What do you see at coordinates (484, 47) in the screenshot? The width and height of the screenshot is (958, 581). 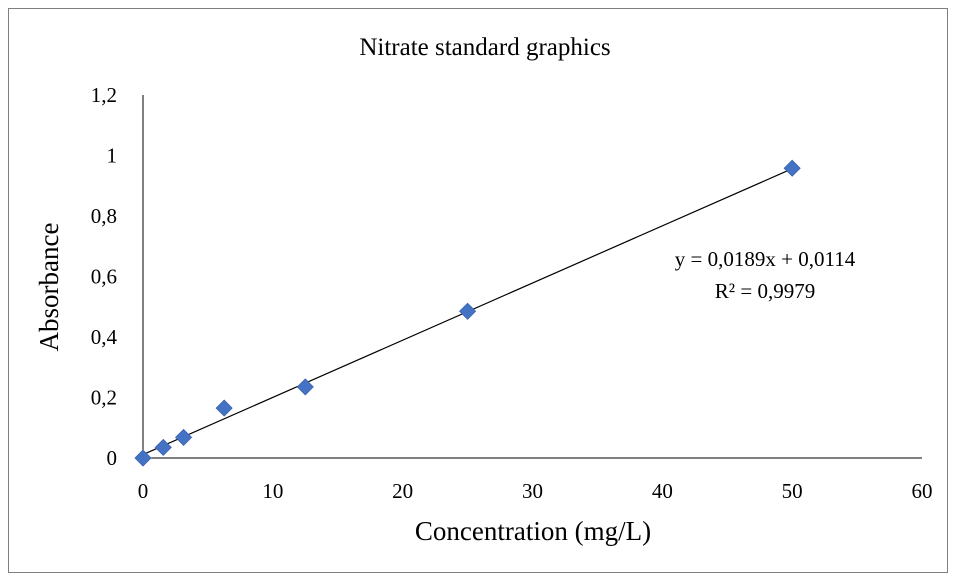 I see `chart-title: Nitrate standard graphics` at bounding box center [484, 47].